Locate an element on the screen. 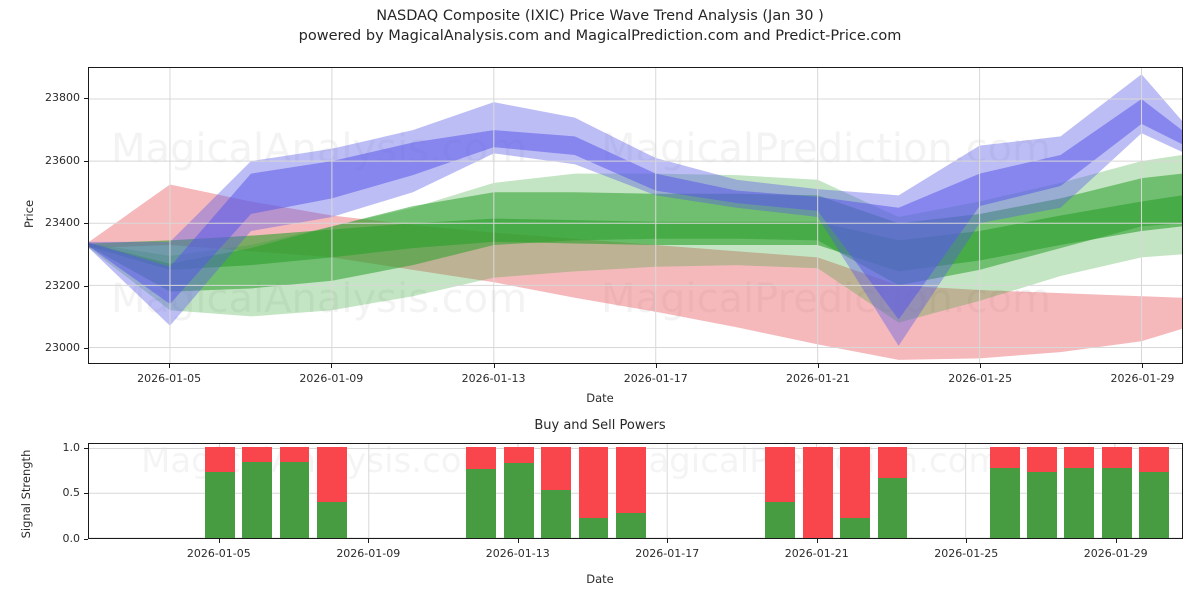  price-x-tick-label: 2026-01-13 is located at coordinates (493, 378).